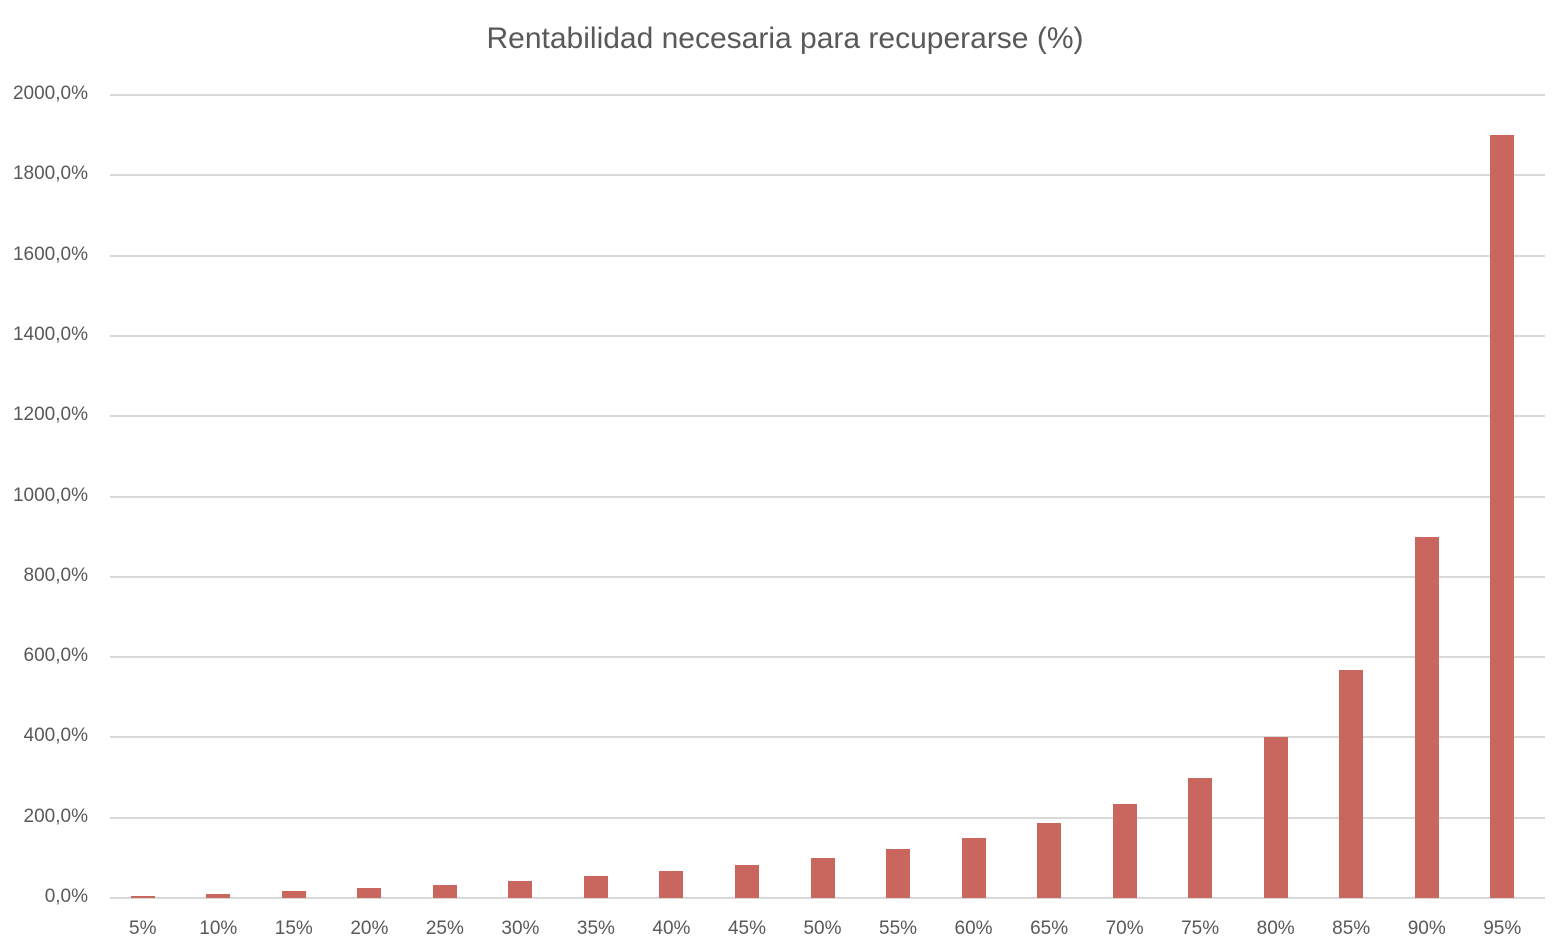 The image size is (1560, 950). What do you see at coordinates (1426, 928) in the screenshot?
I see `x-tick-label: 90%` at bounding box center [1426, 928].